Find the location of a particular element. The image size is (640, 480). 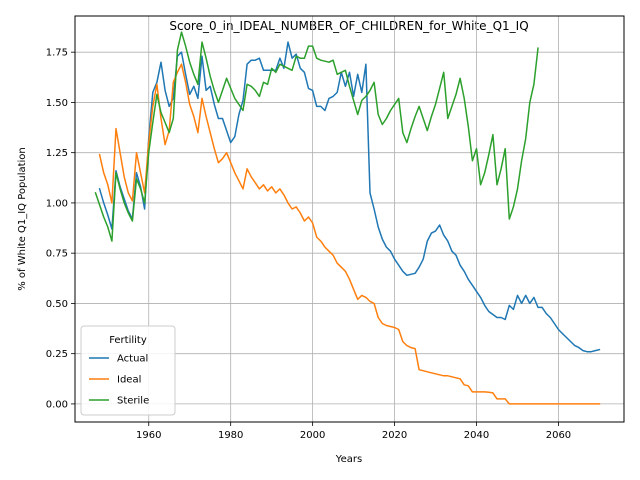

legend-box is located at coordinates (128, 370).